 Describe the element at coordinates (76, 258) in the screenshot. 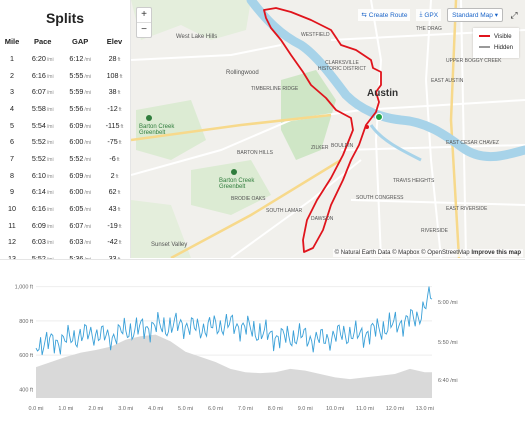

I see `split-gap-value: 5:36` at that location.